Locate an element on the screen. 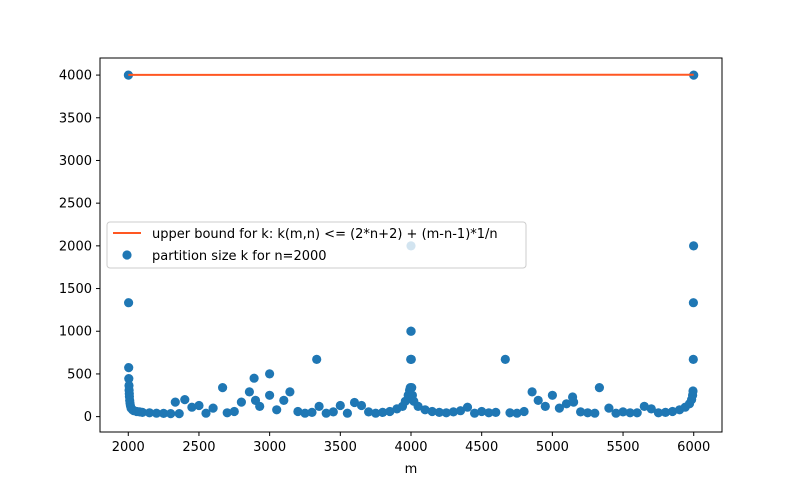 This screenshot has height=486, width=802. y-axis-ticks: 0 500 1000 1500 2000 2500 3000 3500 4000 is located at coordinates (79, 247).